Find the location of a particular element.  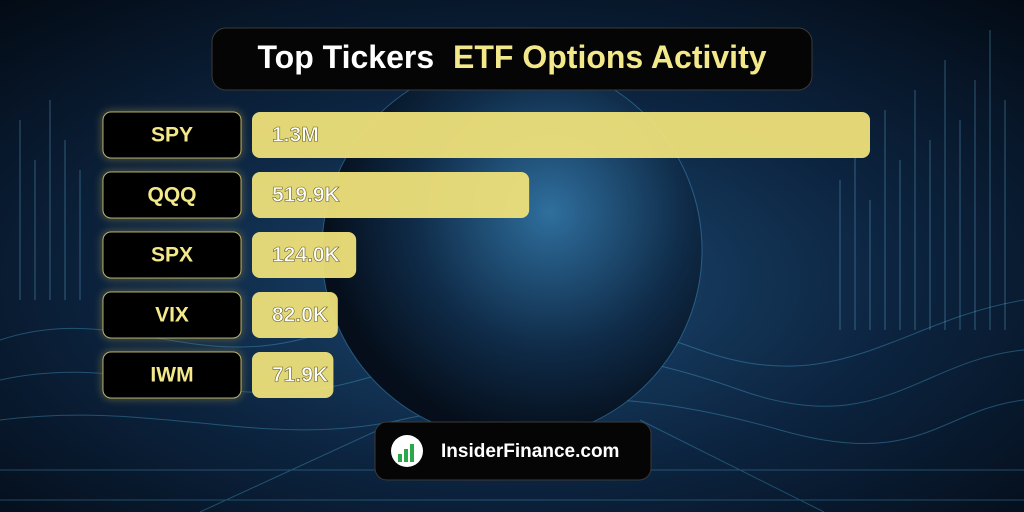

footer-text: InsiderFinance.com is located at coordinates (530, 451).